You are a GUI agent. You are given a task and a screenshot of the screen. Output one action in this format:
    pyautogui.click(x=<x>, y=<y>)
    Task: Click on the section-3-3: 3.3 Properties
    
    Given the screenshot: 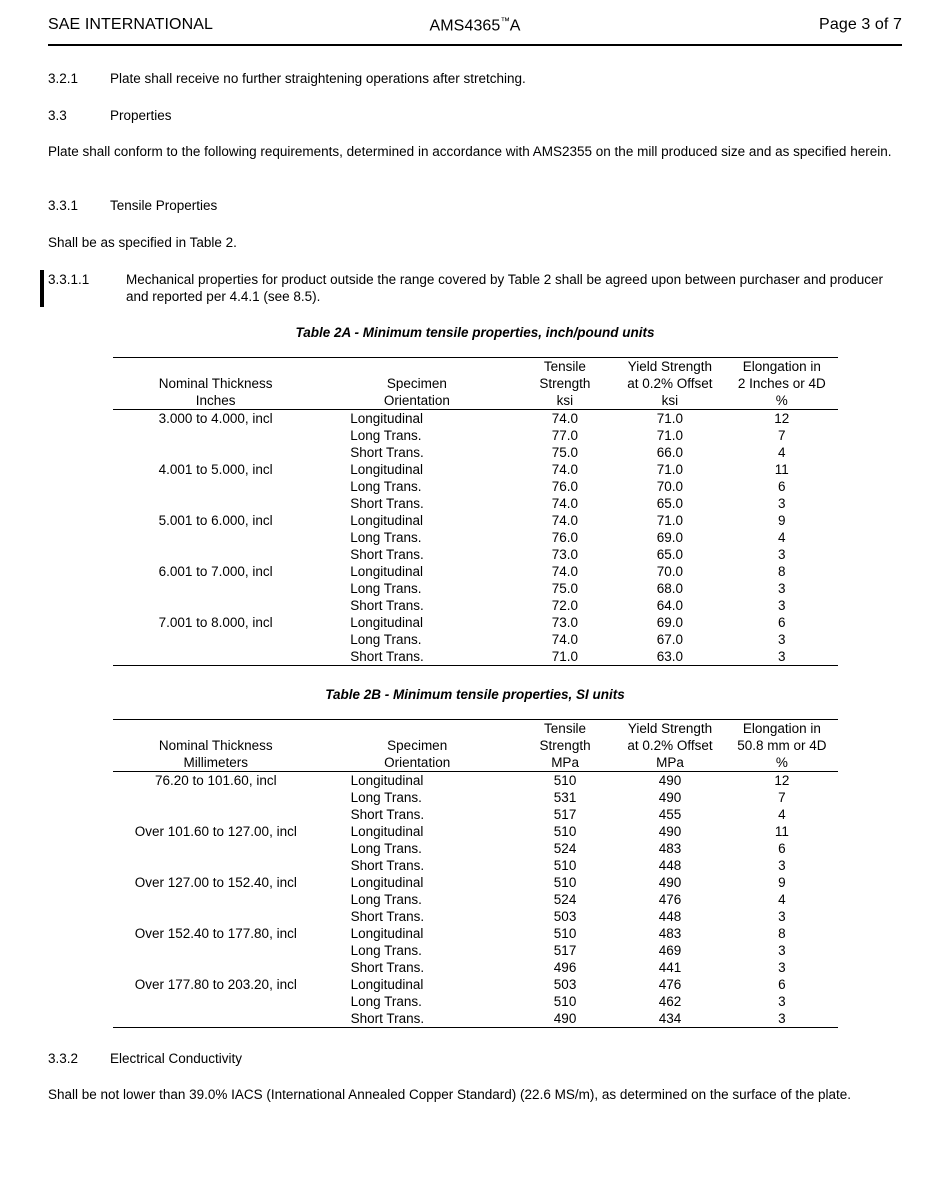 What is the action you would take?
    pyautogui.click(x=475, y=115)
    